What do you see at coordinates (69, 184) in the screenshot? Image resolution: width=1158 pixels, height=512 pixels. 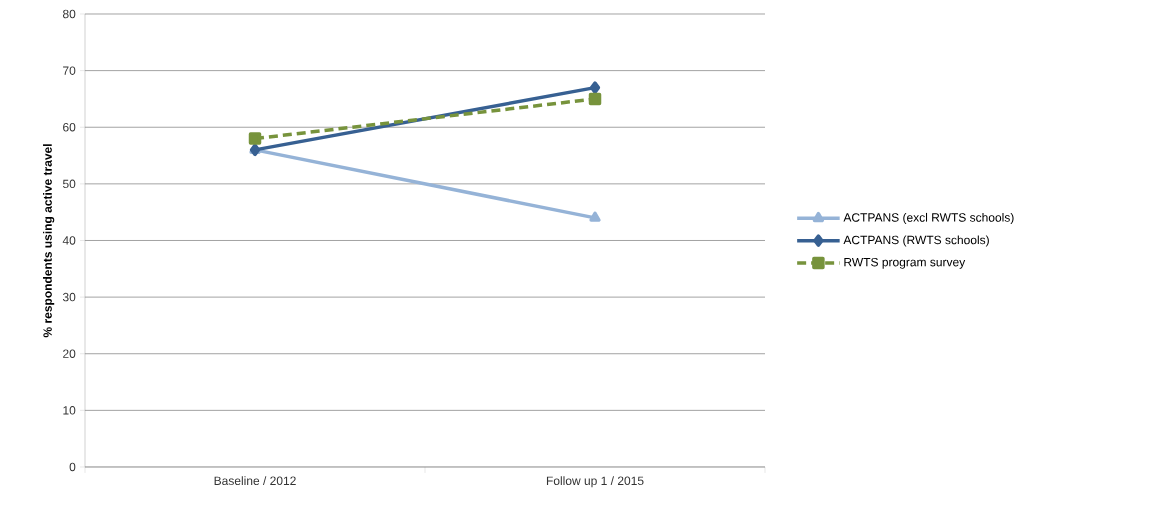 I see `y-tick-label: 50` at bounding box center [69, 184].